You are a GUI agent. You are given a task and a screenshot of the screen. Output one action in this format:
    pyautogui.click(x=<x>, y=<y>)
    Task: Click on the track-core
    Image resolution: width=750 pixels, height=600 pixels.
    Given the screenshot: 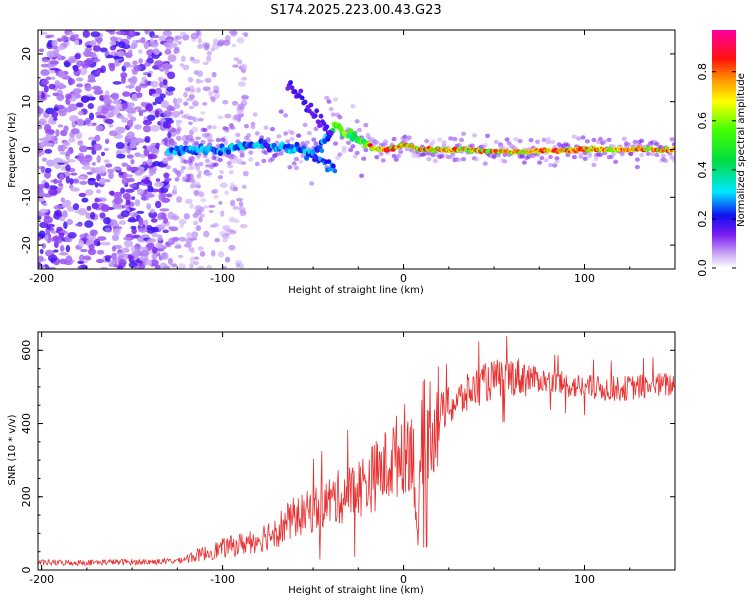 What is the action you would take?
    pyautogui.click(x=229, y=151)
    